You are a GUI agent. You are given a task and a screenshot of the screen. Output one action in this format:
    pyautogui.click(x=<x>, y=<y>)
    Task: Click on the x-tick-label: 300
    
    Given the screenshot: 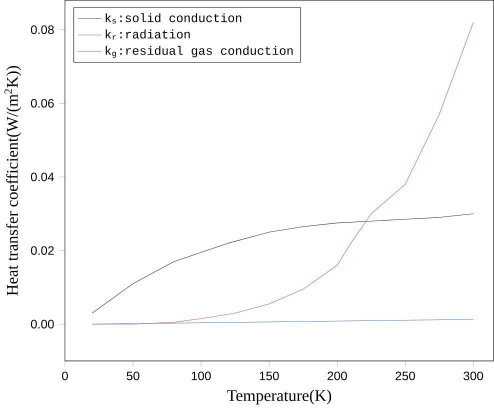 What is the action you would take?
    pyautogui.click(x=474, y=376)
    